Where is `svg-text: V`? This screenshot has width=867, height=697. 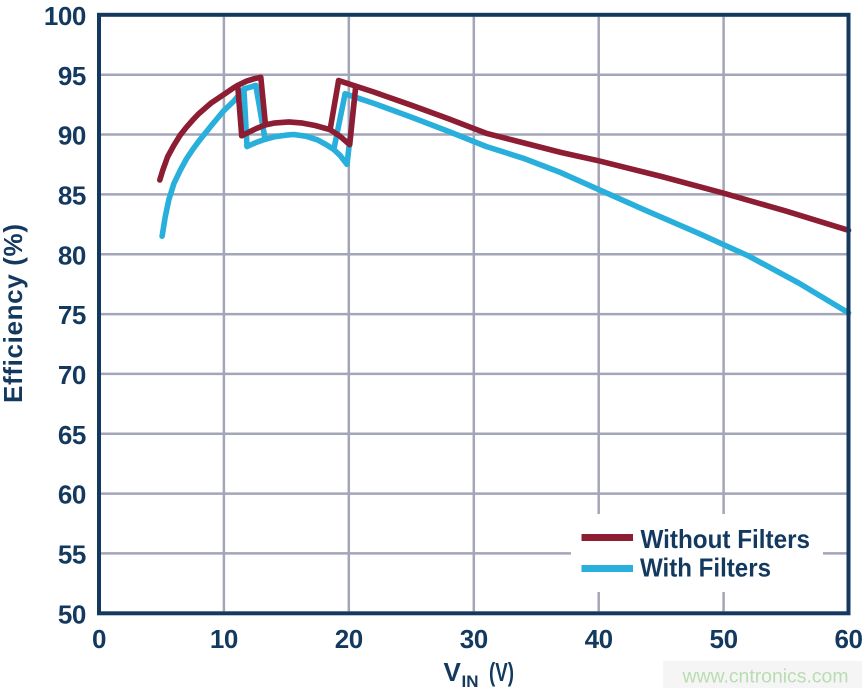 svg-text: V is located at coordinates (453, 672).